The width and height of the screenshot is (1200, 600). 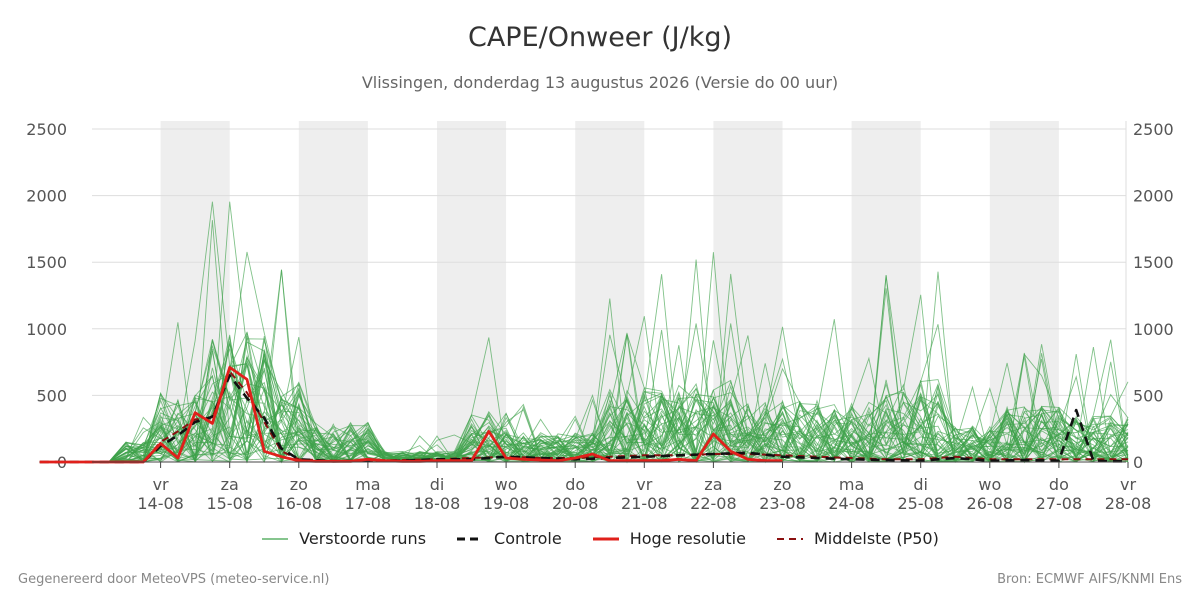 I want to click on x-tick-date-1: 14-08, so click(x=160, y=503).